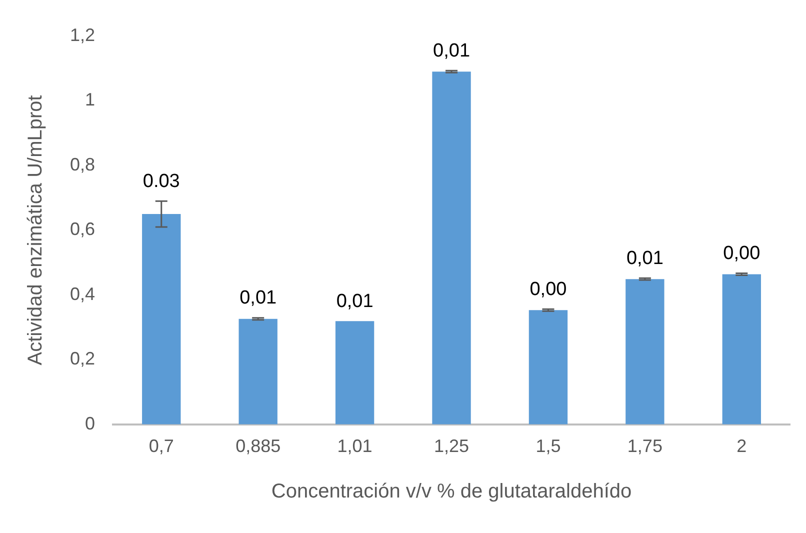 The width and height of the screenshot is (806, 533). What do you see at coordinates (83, 229) in the screenshot?
I see `y-tick-label: 0,6` at bounding box center [83, 229].